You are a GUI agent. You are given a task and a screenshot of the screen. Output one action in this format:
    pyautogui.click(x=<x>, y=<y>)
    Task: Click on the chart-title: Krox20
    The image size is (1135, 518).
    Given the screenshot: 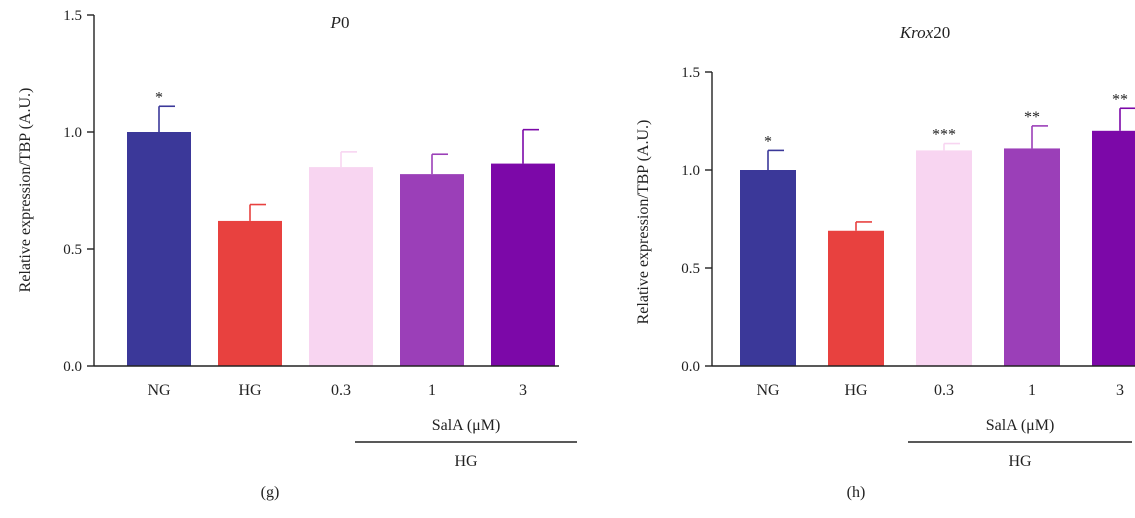 What is the action you would take?
    pyautogui.click(x=924, y=32)
    